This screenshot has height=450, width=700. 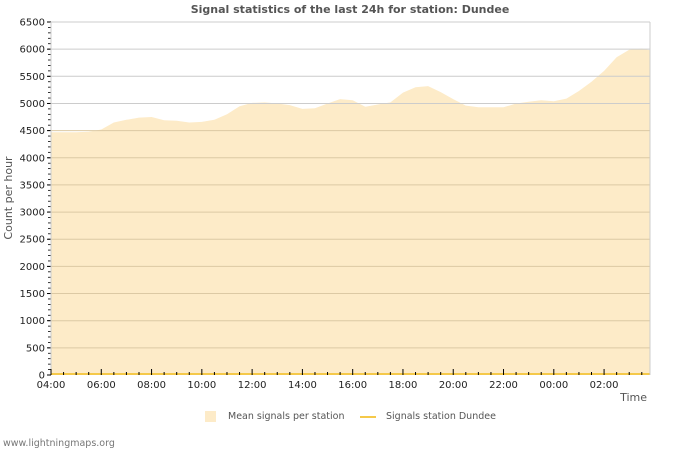 I want to click on x-tick-label: 10:00, so click(x=201, y=385).